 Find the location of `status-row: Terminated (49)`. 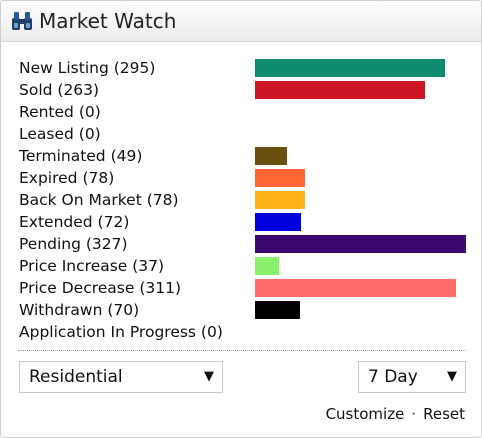

status-row: Terminated (49) is located at coordinates (241, 156).